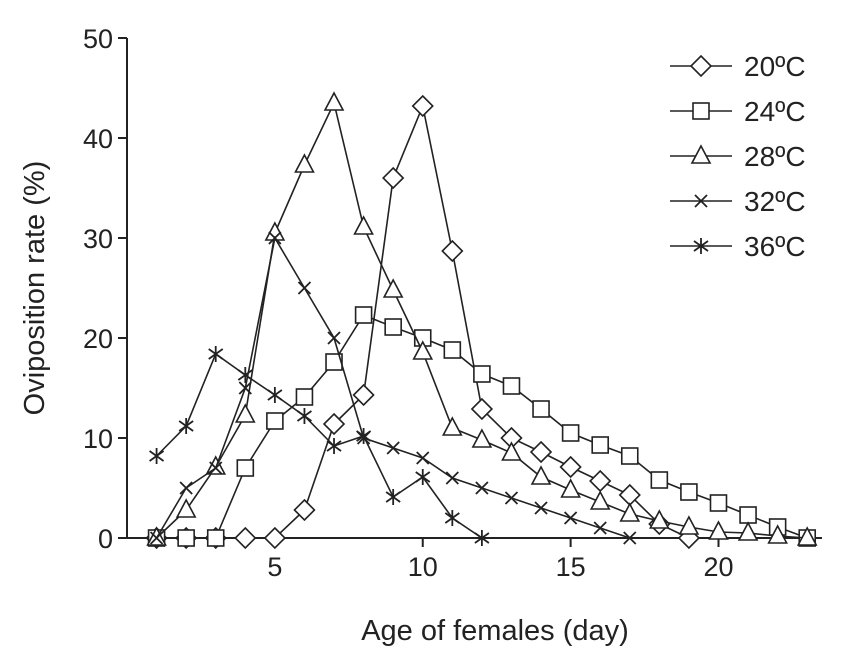  I want to click on y-tick-label: 20, so click(98, 339).